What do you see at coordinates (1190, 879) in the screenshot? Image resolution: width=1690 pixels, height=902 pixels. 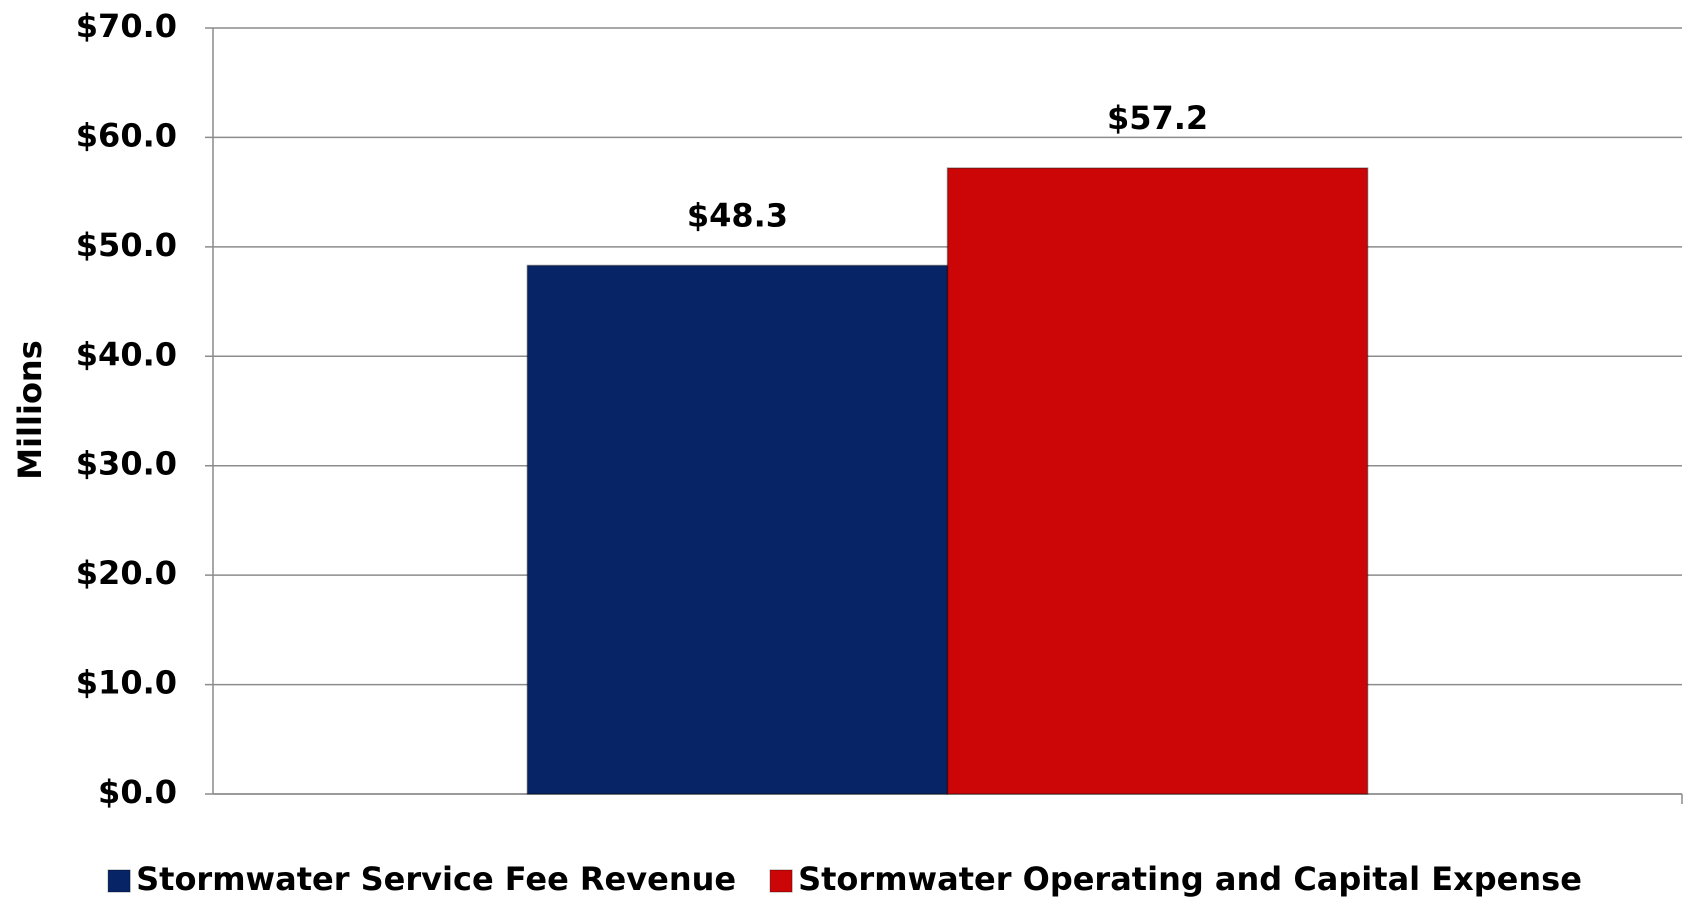 I see `legend-label: Stormwater Operating and Capital Expense` at bounding box center [1190, 879].